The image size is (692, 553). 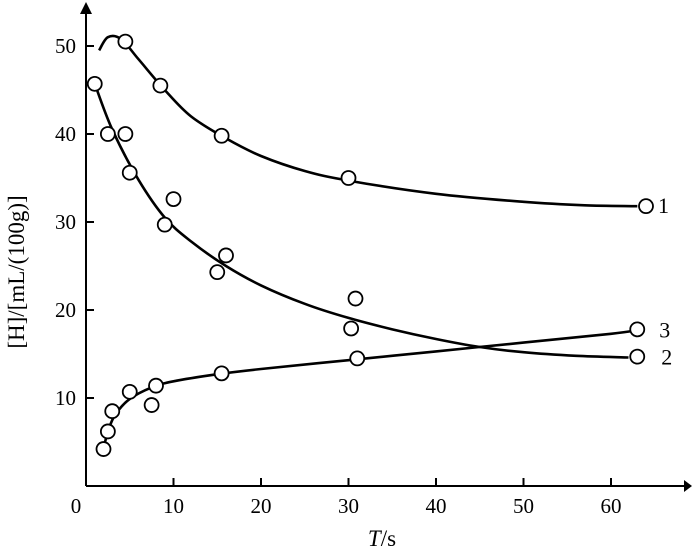 What do you see at coordinates (76, 506) in the screenshot?
I see `x-tick-label: 0` at bounding box center [76, 506].